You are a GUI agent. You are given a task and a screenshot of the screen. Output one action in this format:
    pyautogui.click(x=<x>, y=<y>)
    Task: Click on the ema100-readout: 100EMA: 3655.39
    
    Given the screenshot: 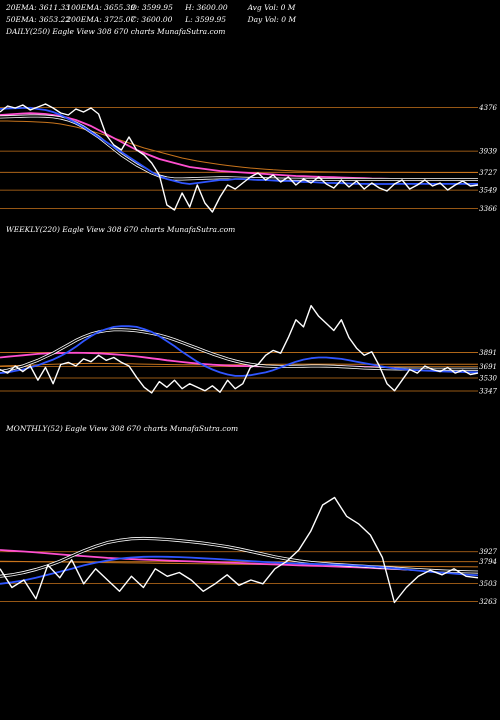 What is the action you would take?
    pyautogui.click(x=101, y=7)
    